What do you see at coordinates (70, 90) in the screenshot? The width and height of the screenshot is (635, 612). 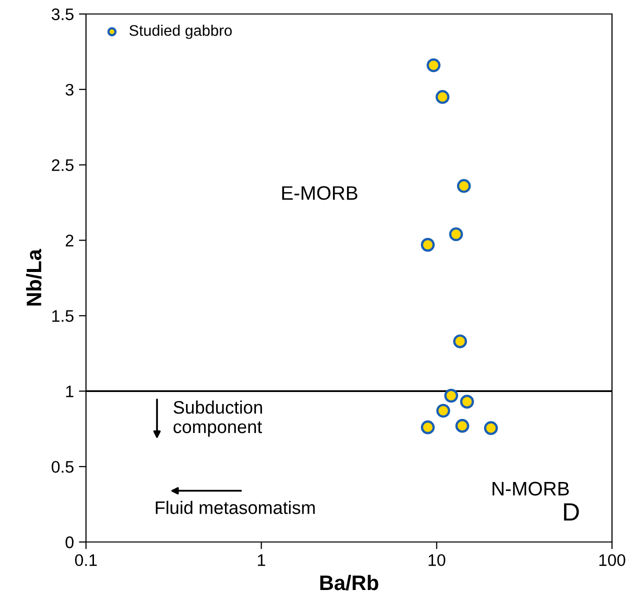 I see `y-tick-label: 3` at bounding box center [70, 90].